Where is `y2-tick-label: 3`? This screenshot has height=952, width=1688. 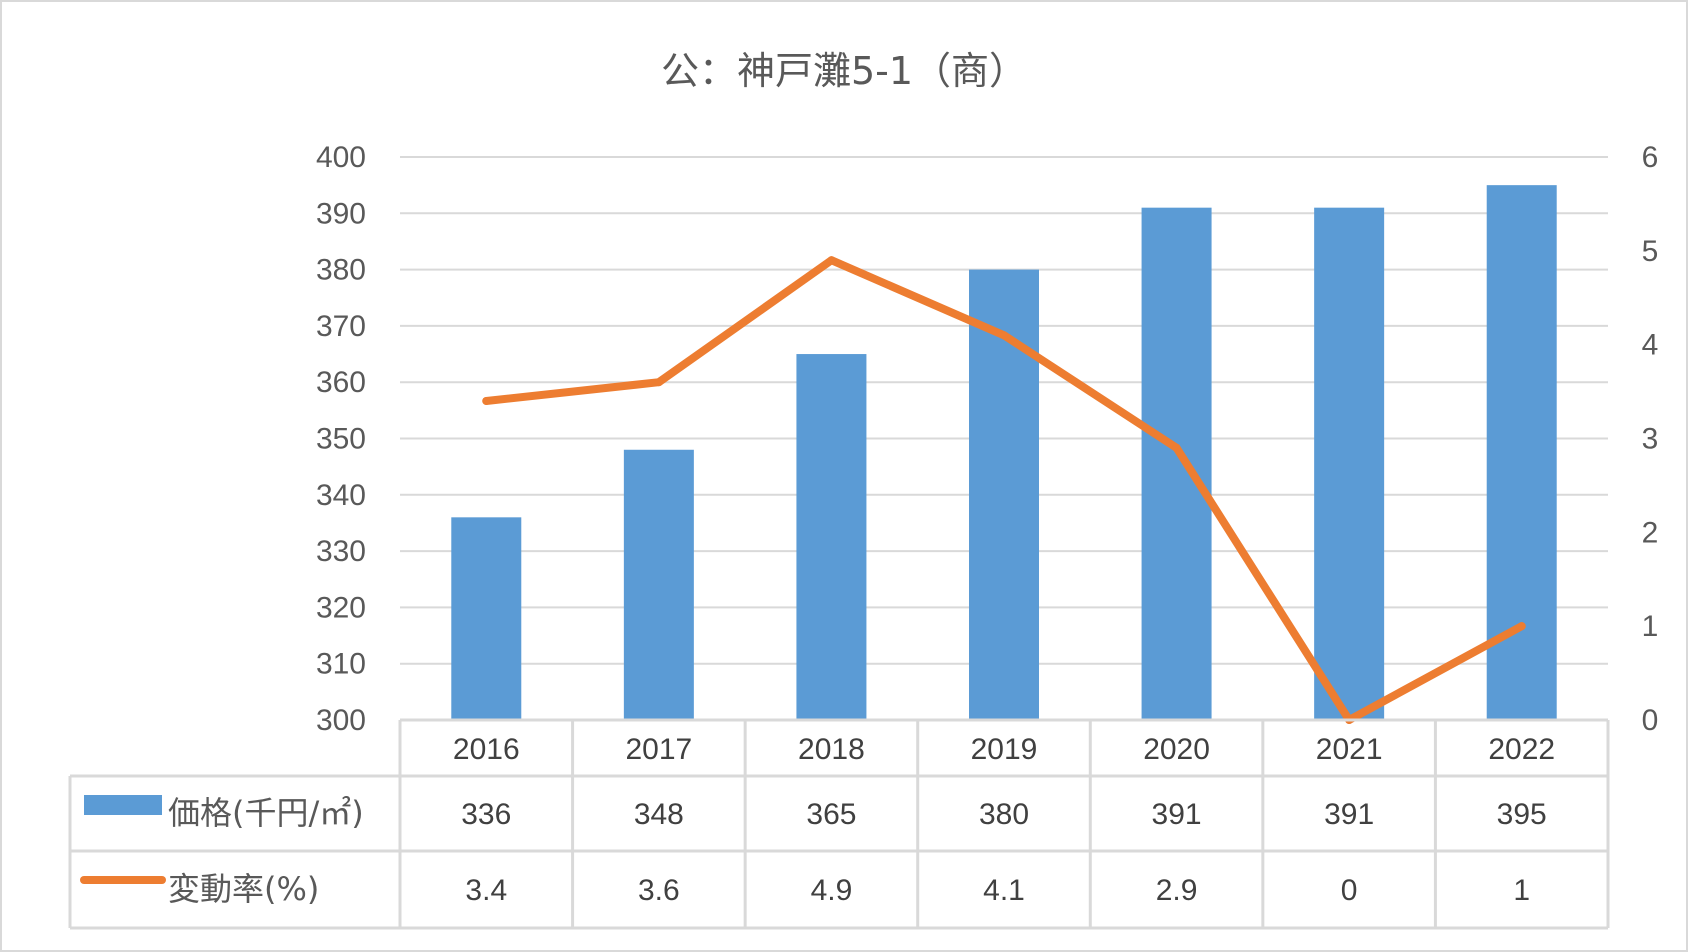
y2-tick-label: 3 is located at coordinates (1650, 439).